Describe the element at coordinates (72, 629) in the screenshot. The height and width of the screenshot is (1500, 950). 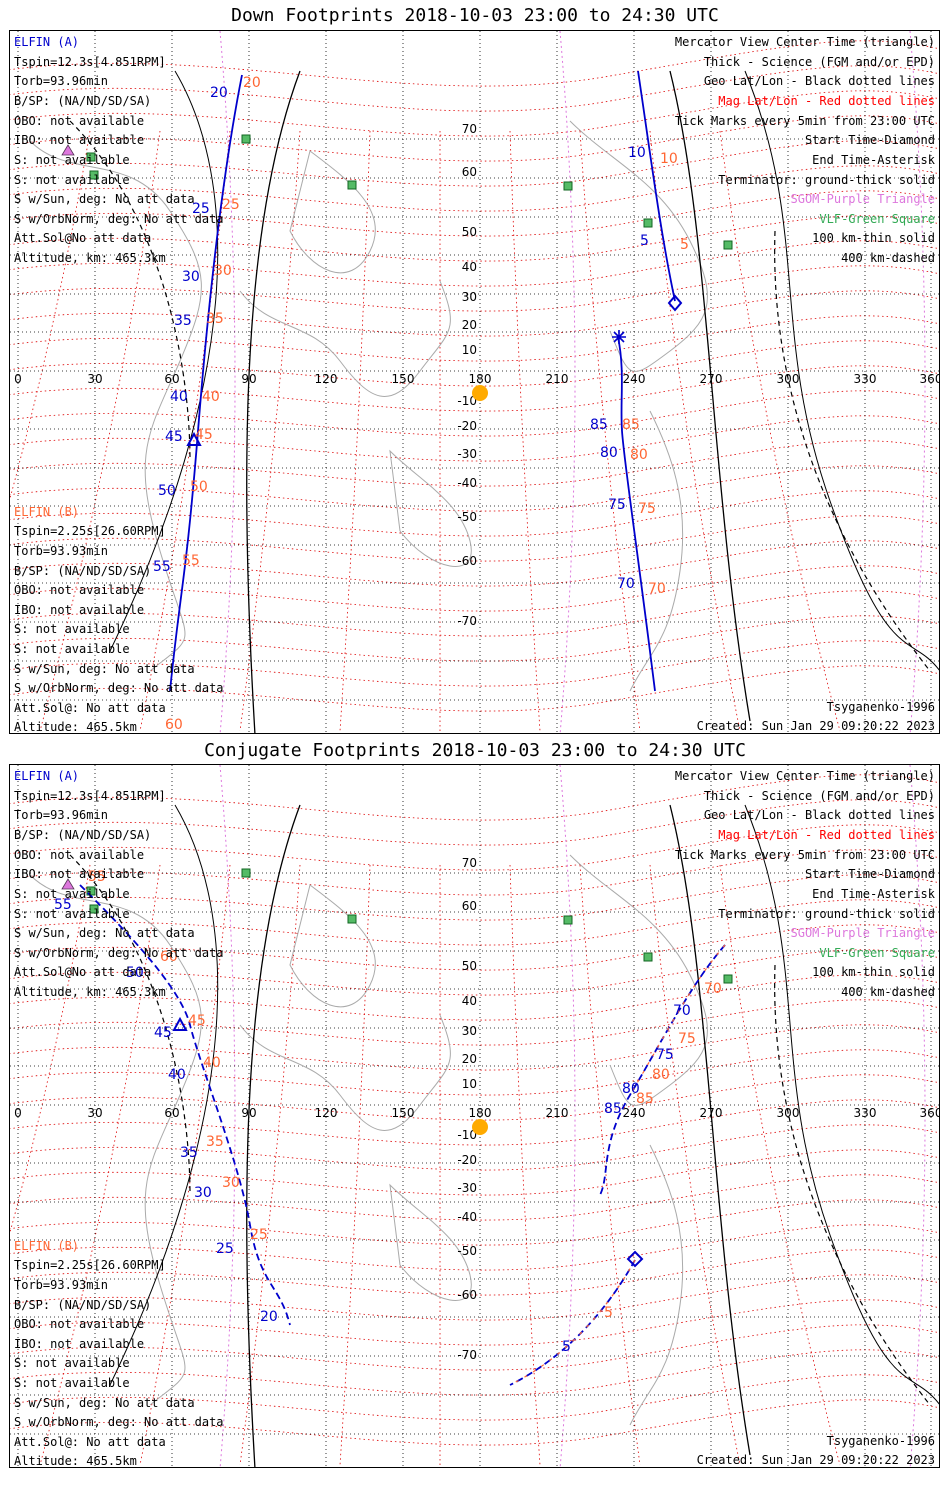
I see `elfin-b-line: S: not available` at that location.